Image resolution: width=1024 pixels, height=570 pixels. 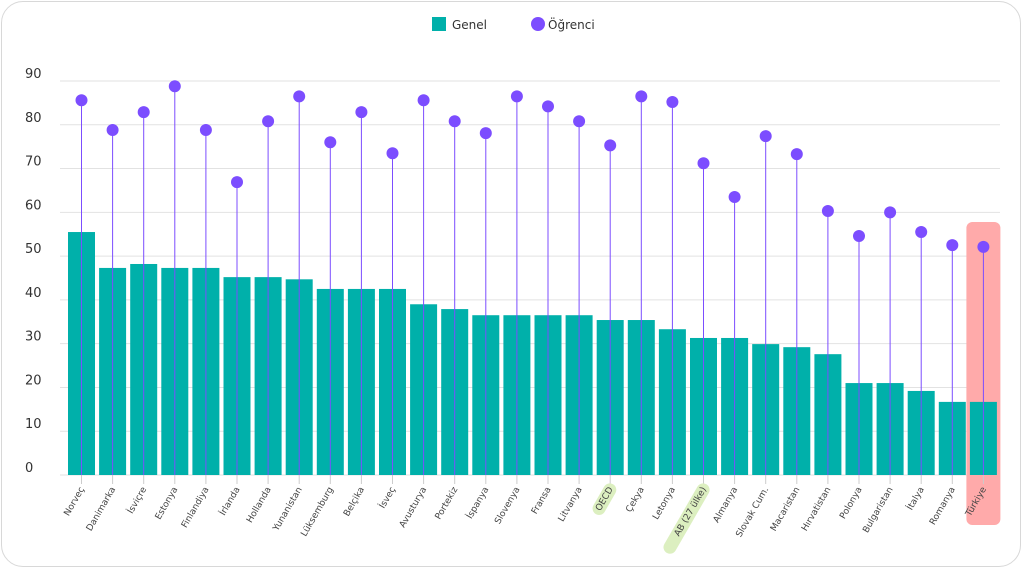 I want to click on x-tick-label: Finlandiya, so click(x=195, y=508).